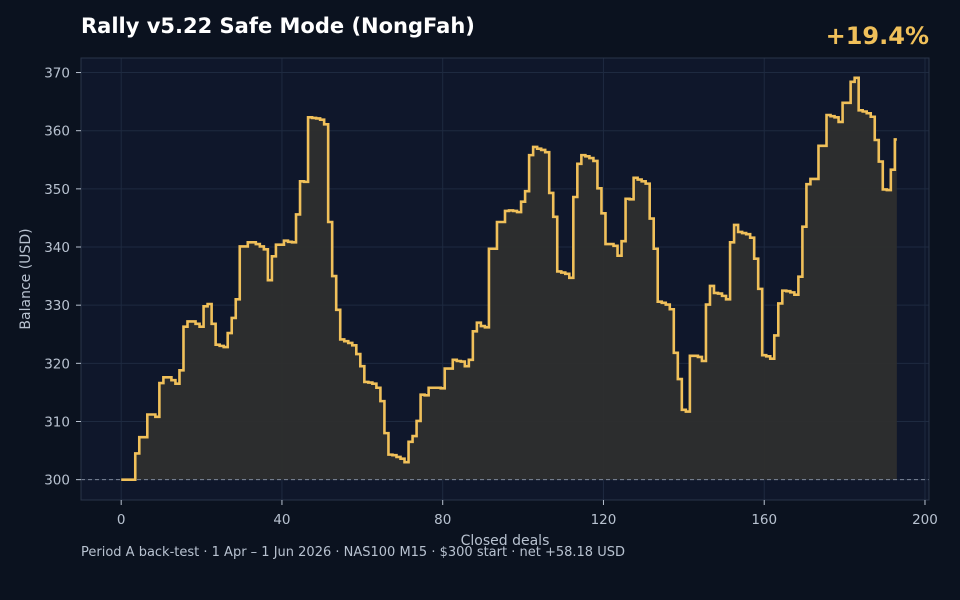 The width and height of the screenshot is (960, 600). Describe the element at coordinates (57, 422) in the screenshot. I see `y-tick-label: 310` at that location.